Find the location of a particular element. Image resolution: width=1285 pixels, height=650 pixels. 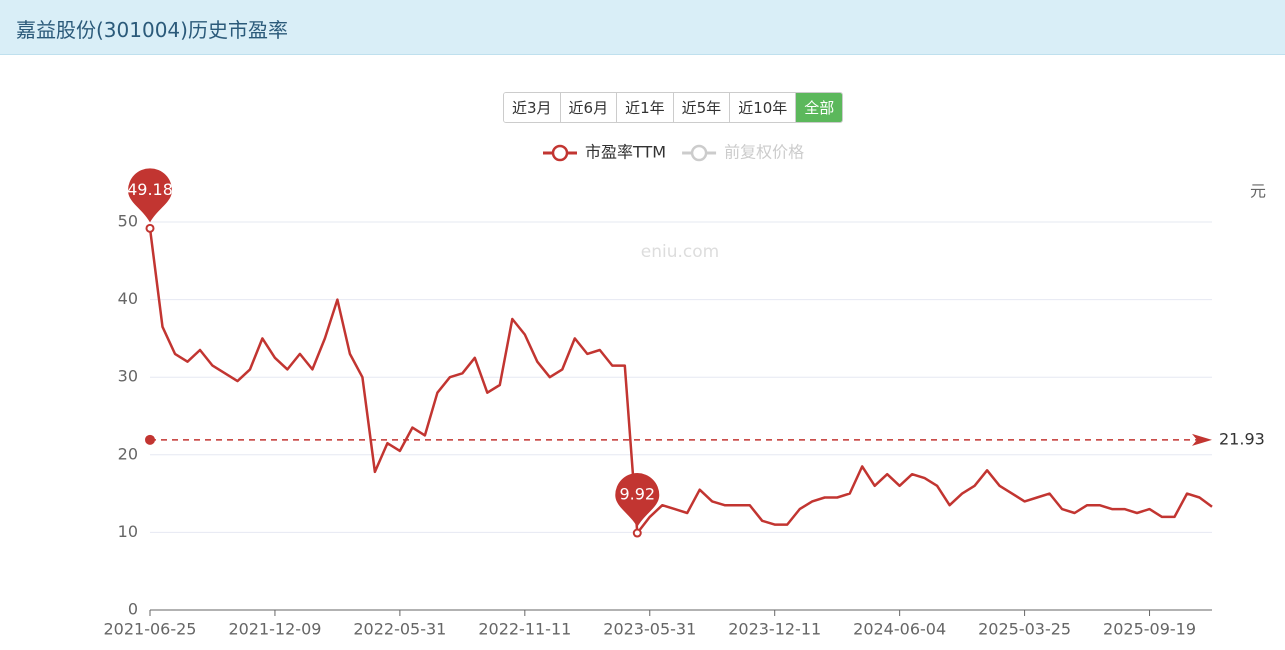

range-button: 全部 is located at coordinates (819, 107).